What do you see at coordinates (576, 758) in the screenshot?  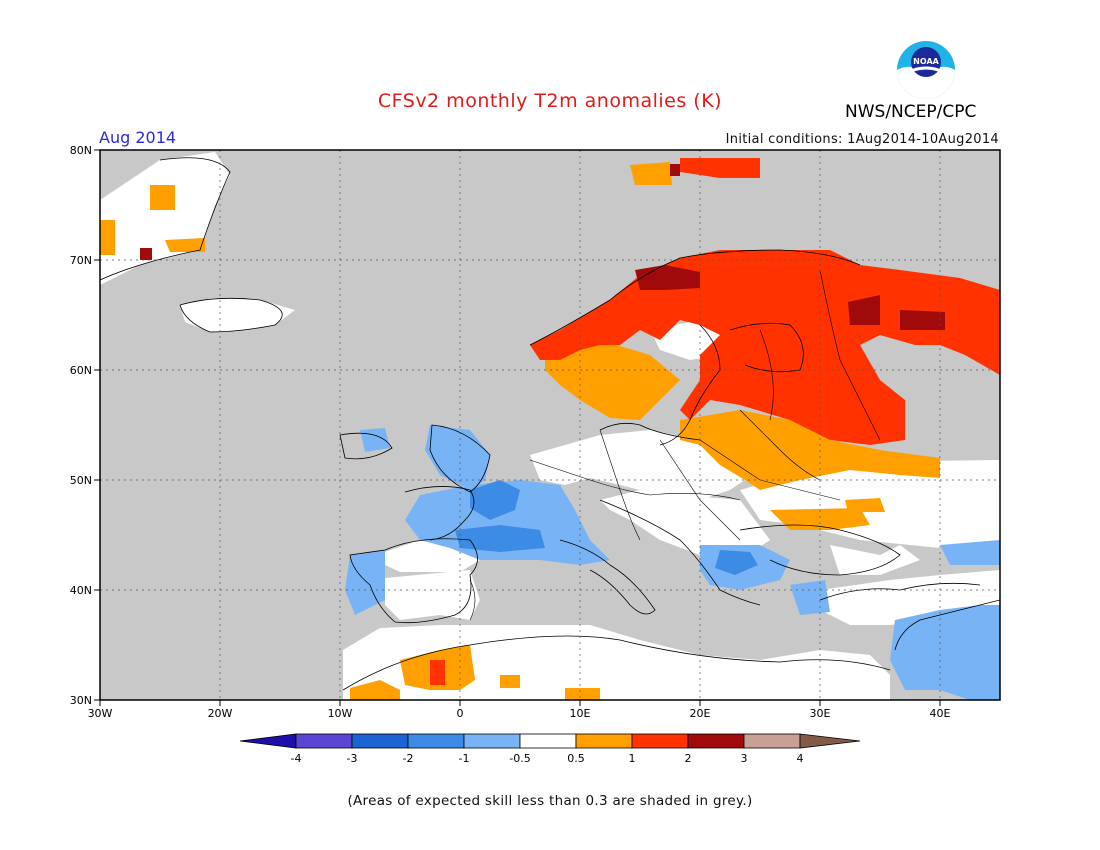 I see `legend-label-05: 0.5` at bounding box center [576, 758].